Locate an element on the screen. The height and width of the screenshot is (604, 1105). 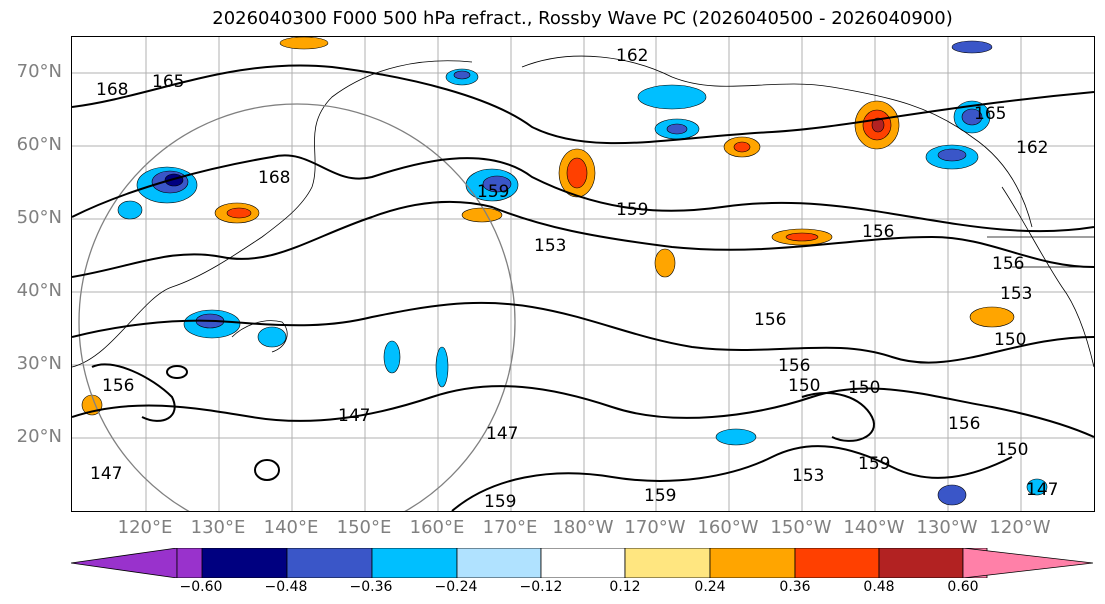
colorbar-tick: −0.60 is located at coordinates (201, 587).